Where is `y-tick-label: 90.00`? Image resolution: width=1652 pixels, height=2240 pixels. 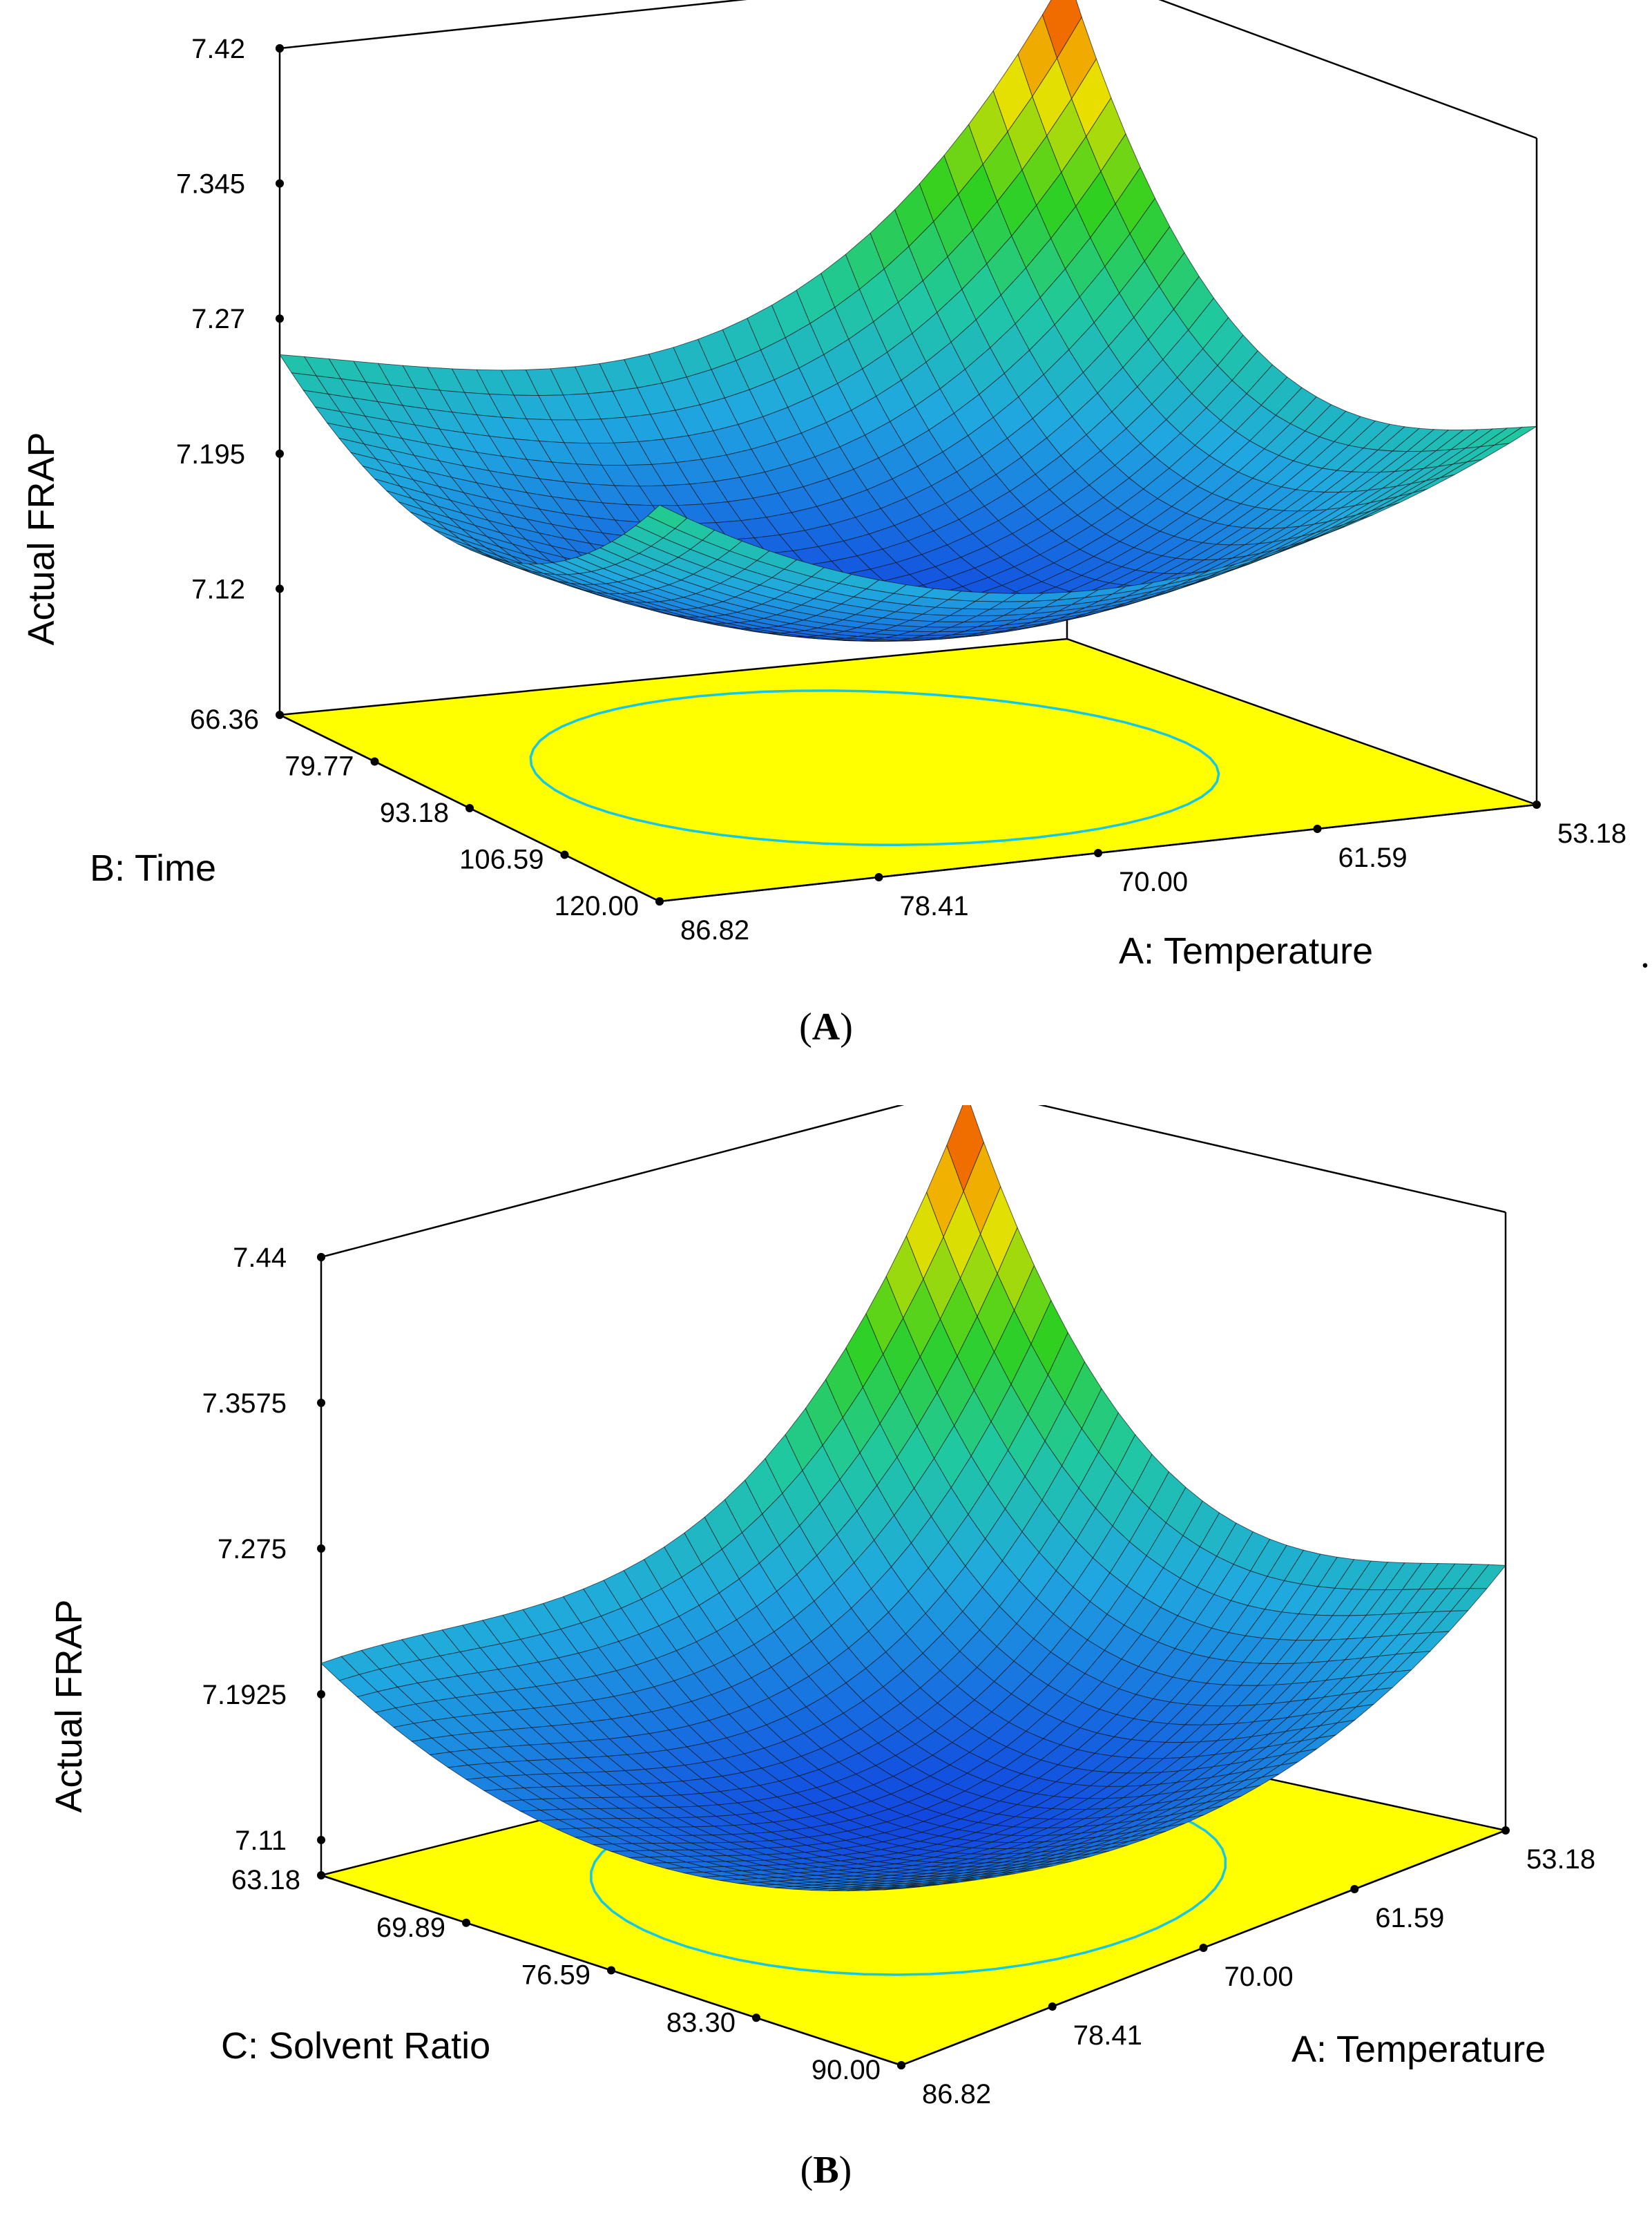 y-tick-label: 90.00 is located at coordinates (846, 2070).